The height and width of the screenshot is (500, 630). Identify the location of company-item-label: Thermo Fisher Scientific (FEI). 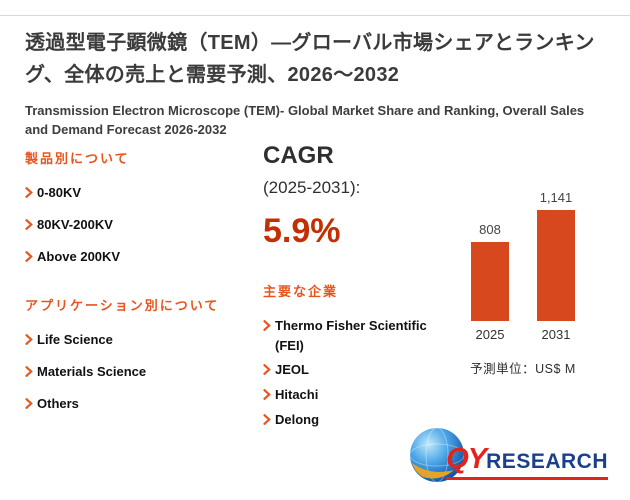
(351, 335).